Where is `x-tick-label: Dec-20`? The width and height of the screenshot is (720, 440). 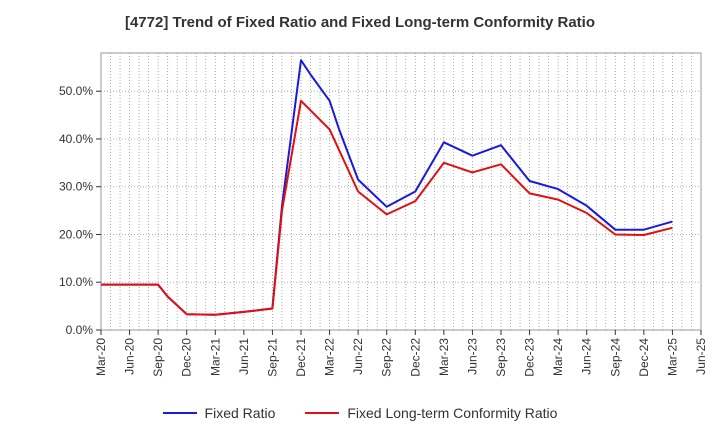
x-tick-label: Dec-20 is located at coordinates (187, 357).